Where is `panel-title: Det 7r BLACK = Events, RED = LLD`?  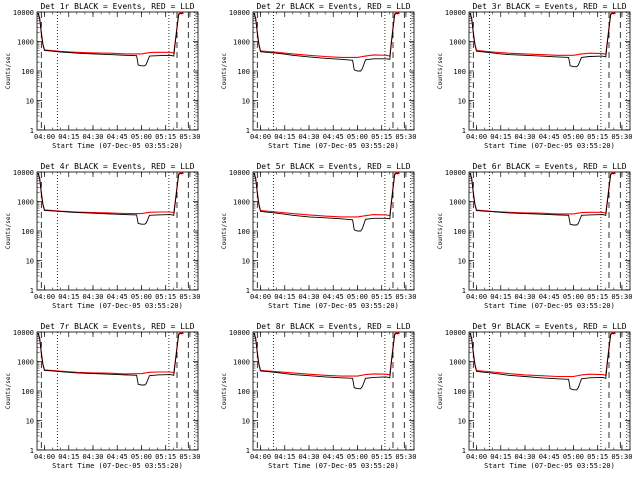
panel-title: Det 7r BLACK = Events, RED = LLD is located at coordinates (117, 326).